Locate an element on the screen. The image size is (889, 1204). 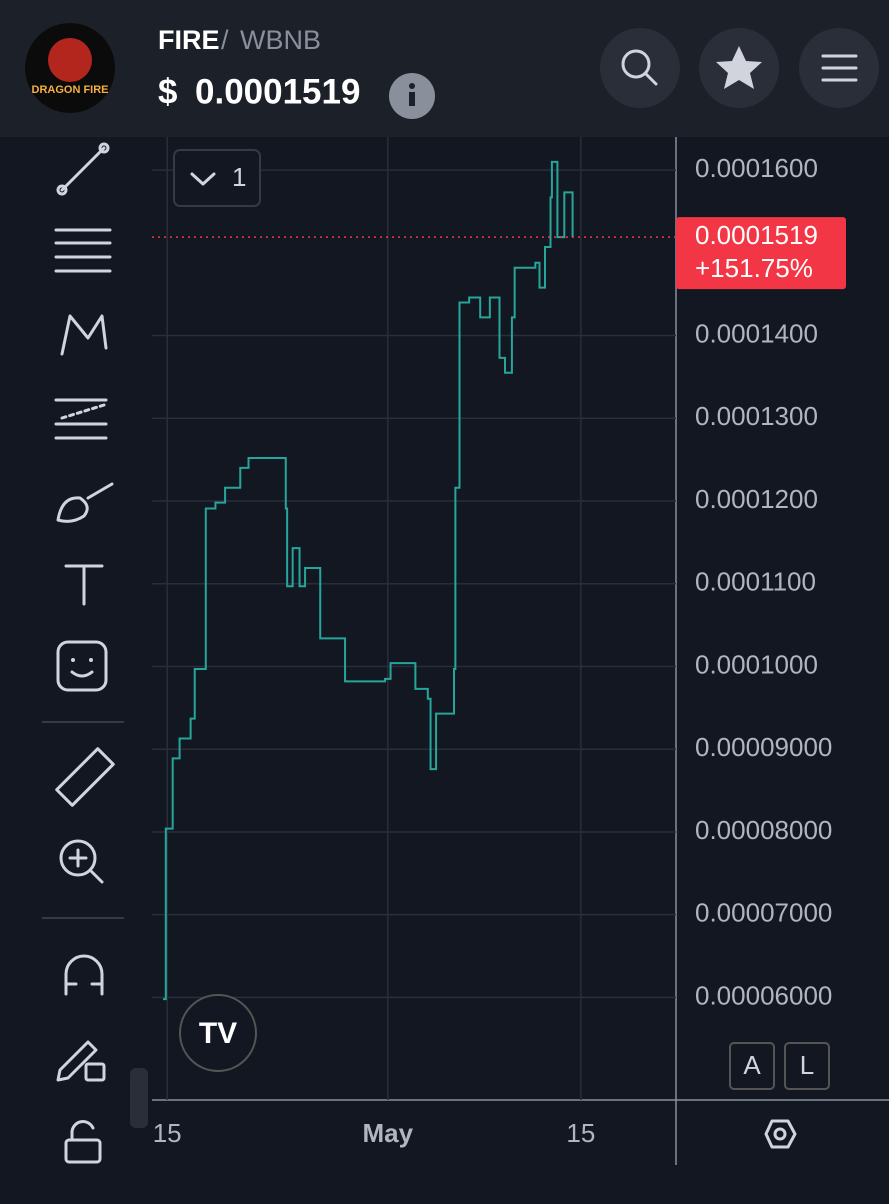
scale-button-label: A is located at coordinates (752, 1065).